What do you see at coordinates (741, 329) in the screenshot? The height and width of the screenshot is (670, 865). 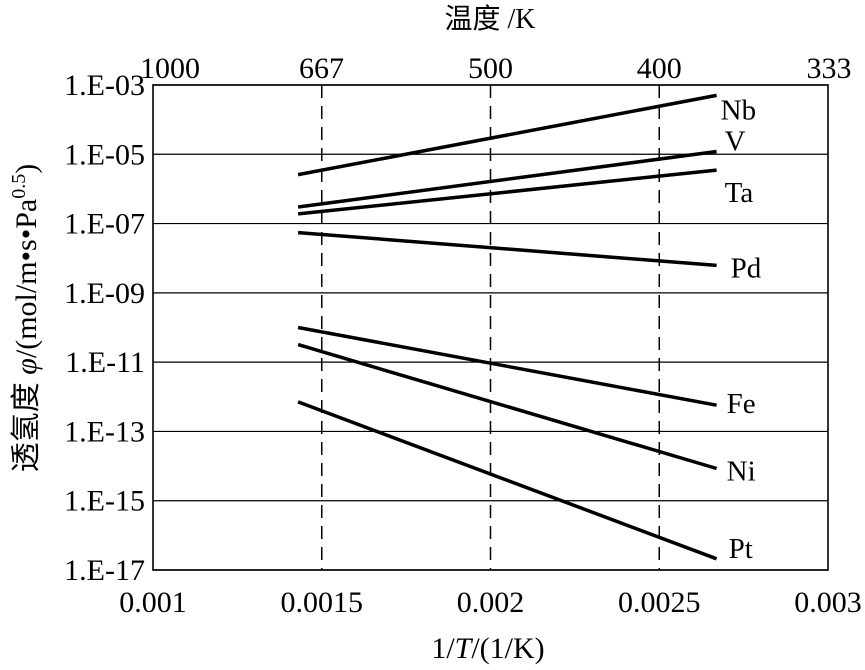 I see `series-labels: NbV Ta Pd Fe Ni Pt` at bounding box center [741, 329].